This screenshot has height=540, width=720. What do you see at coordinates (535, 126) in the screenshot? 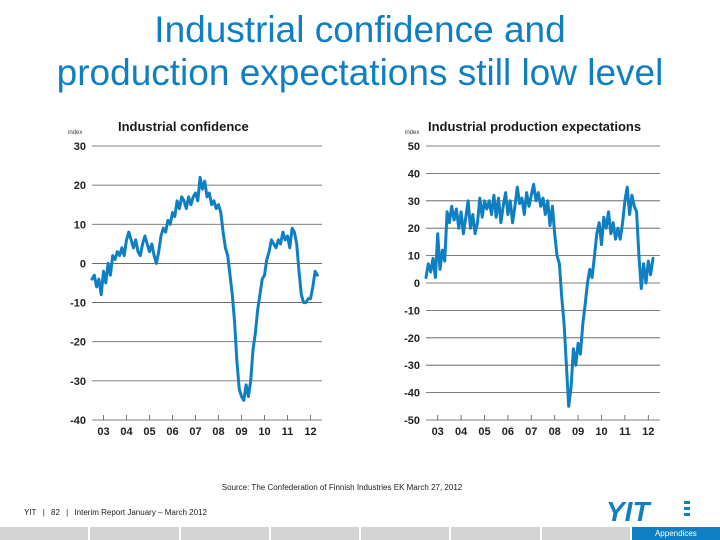
I see `chart-2-title: Industrial production expectations` at bounding box center [535, 126].